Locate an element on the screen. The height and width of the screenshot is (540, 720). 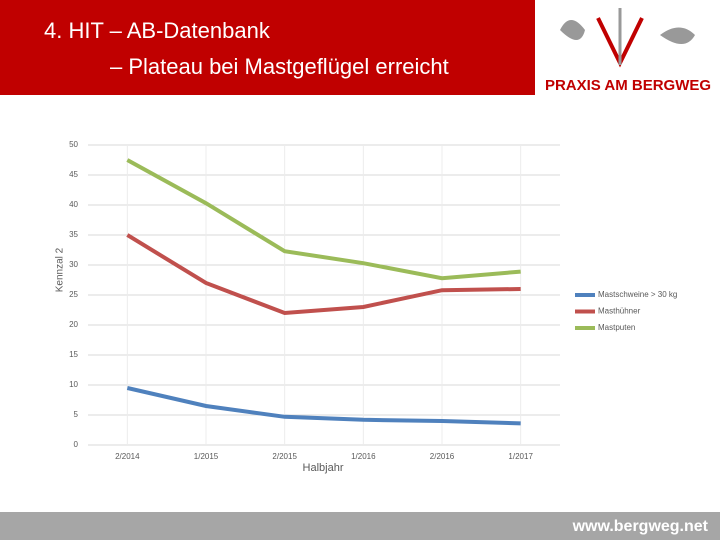
header-band is located at coordinates (267, 47).